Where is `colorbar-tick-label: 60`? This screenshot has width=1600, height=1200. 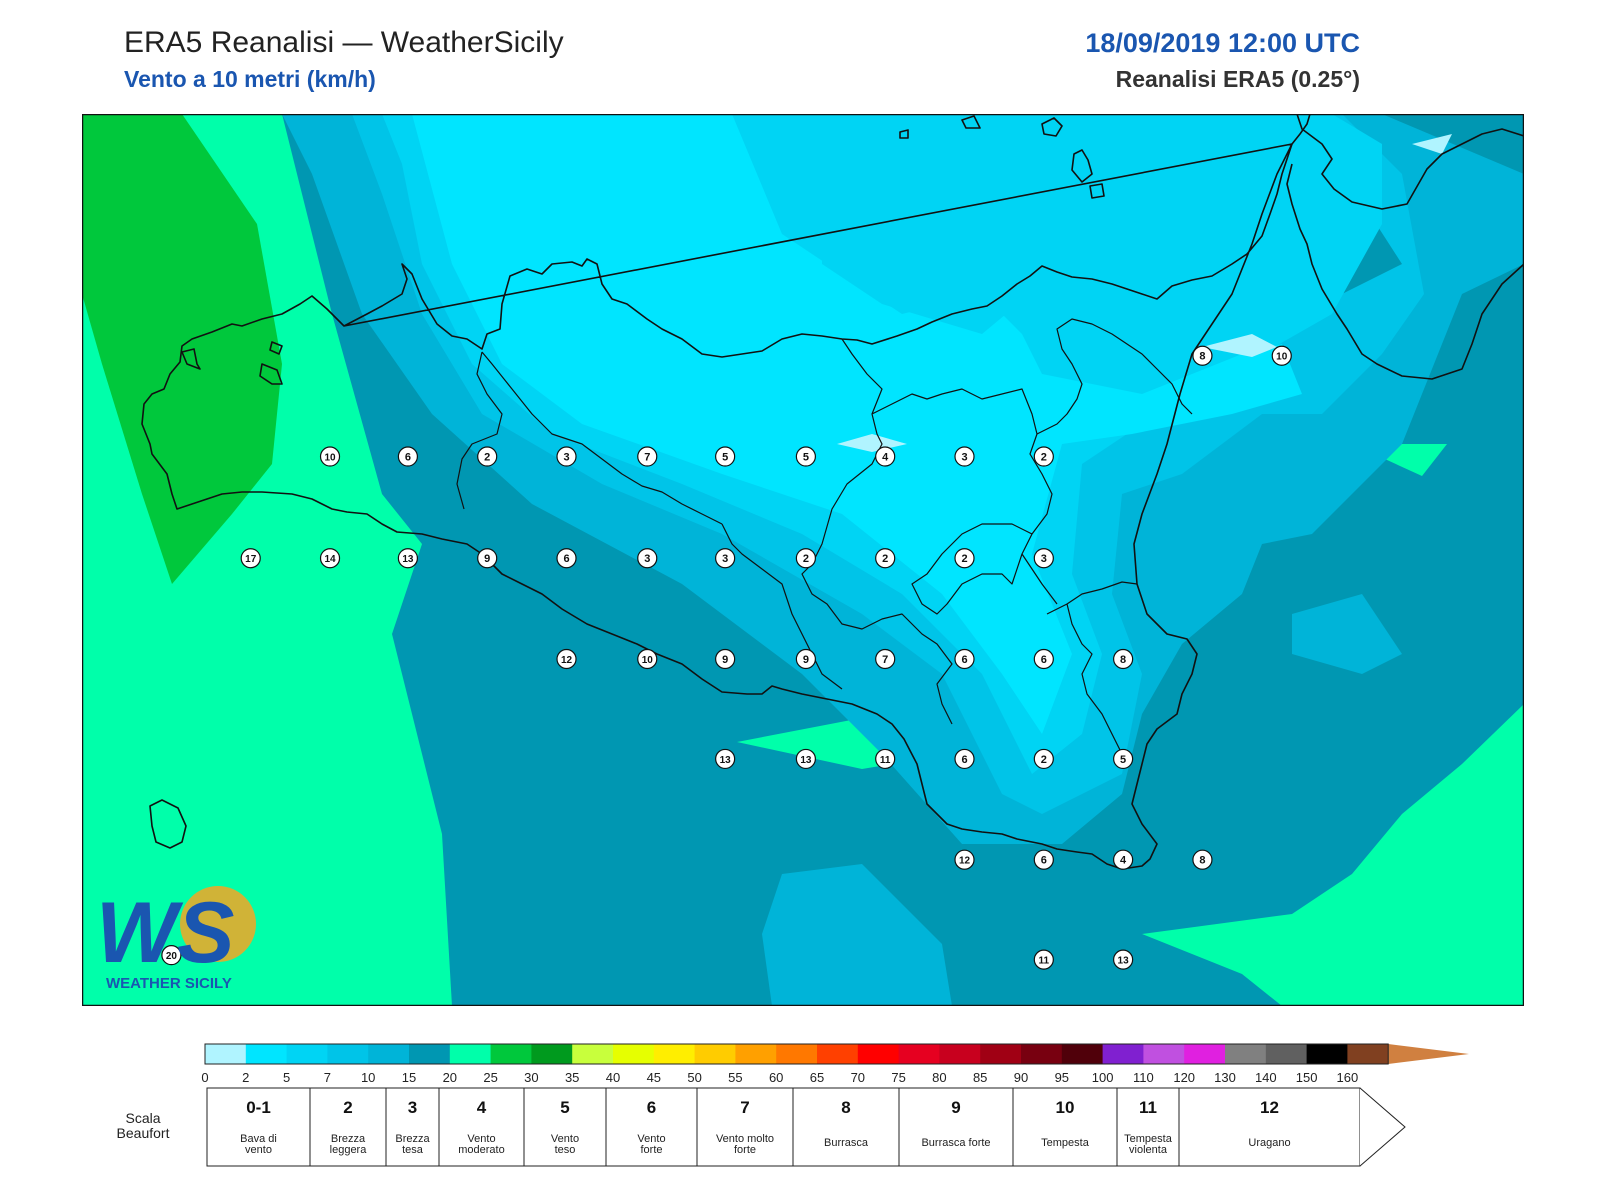
colorbar-tick-label: 60 is located at coordinates (776, 1077).